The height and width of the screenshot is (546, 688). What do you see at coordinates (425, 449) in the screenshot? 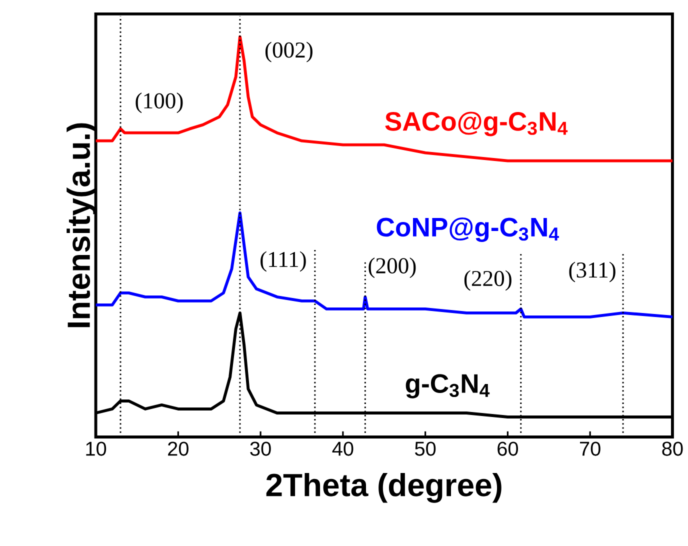
I see `x-tick-label: 50` at bounding box center [425, 449].